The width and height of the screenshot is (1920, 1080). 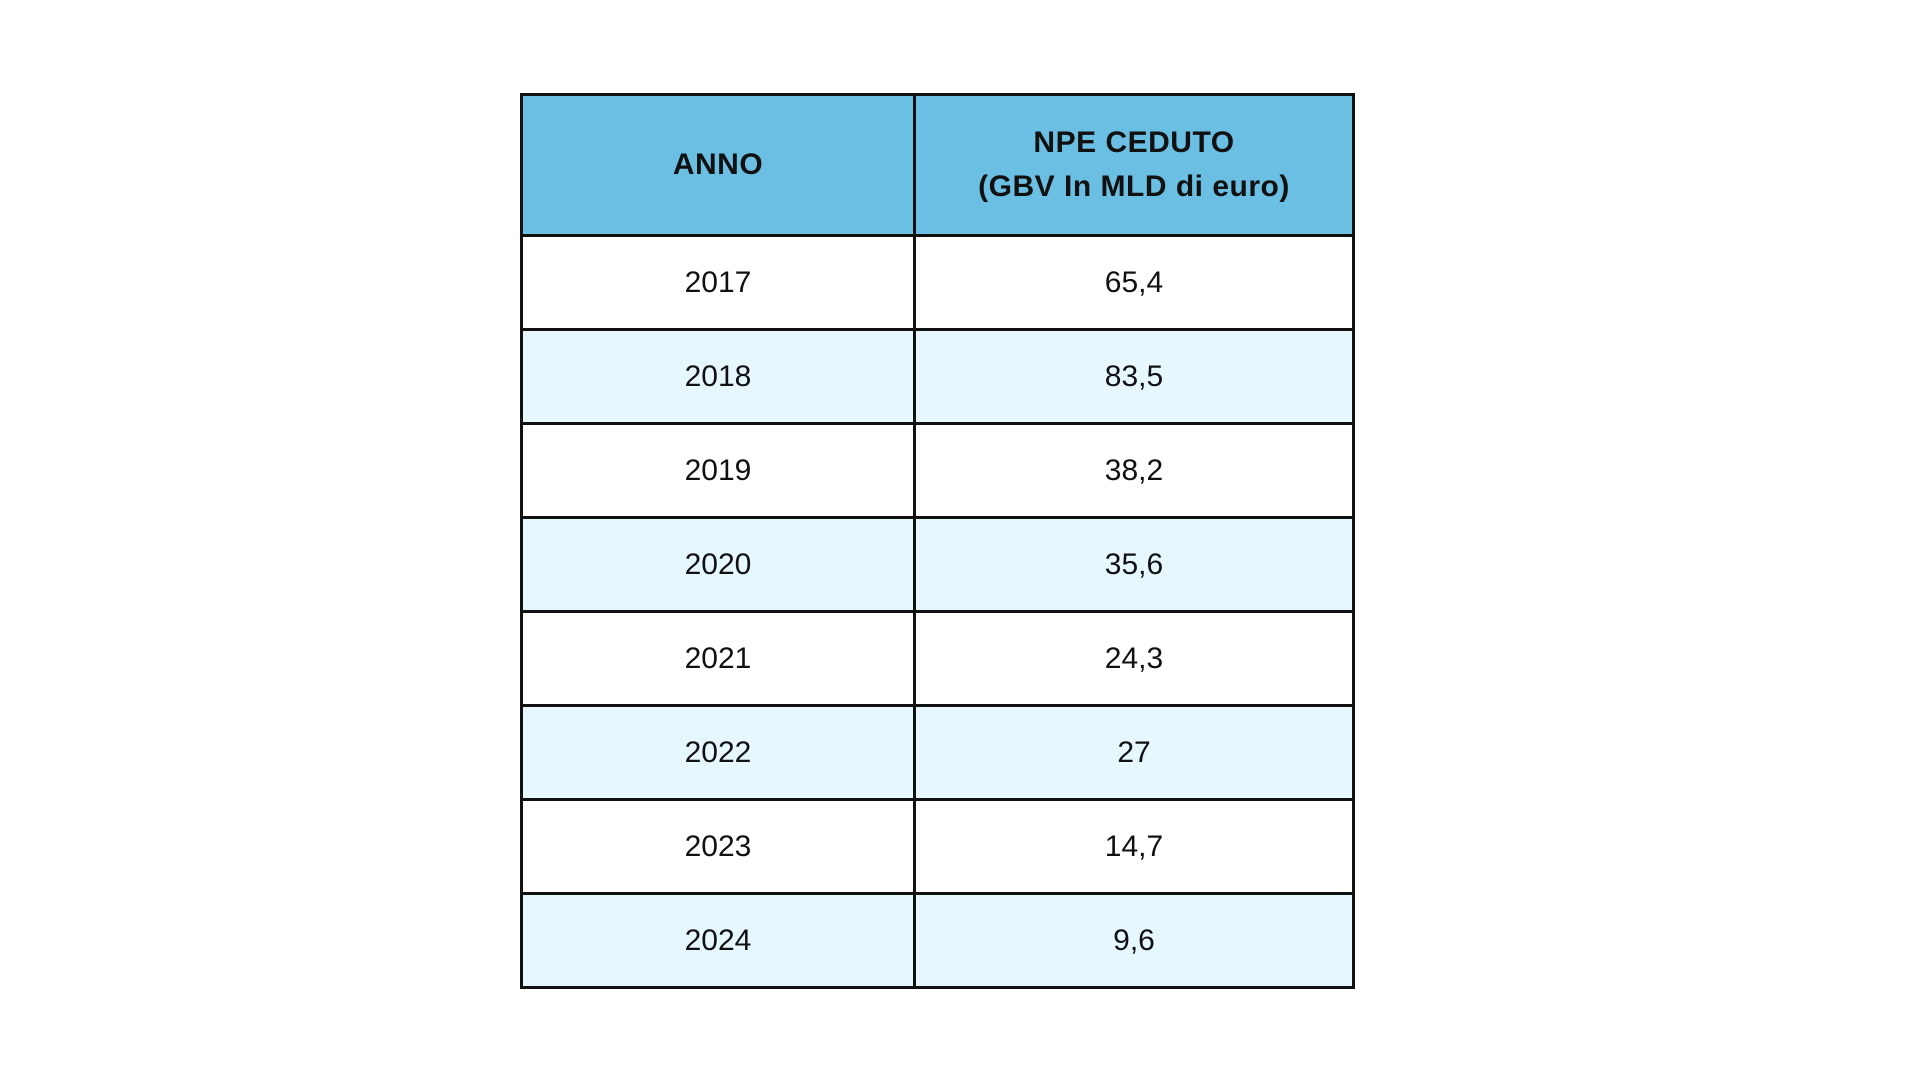 I want to click on year-cell: 2022, so click(x=718, y=752).